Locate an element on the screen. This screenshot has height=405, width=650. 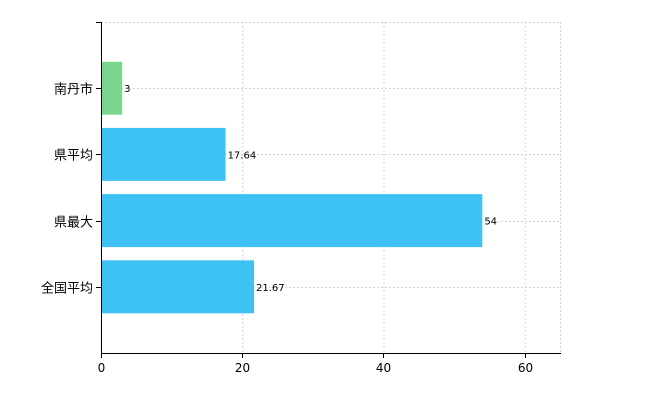
data-label-1: 17.64 is located at coordinates (242, 155).